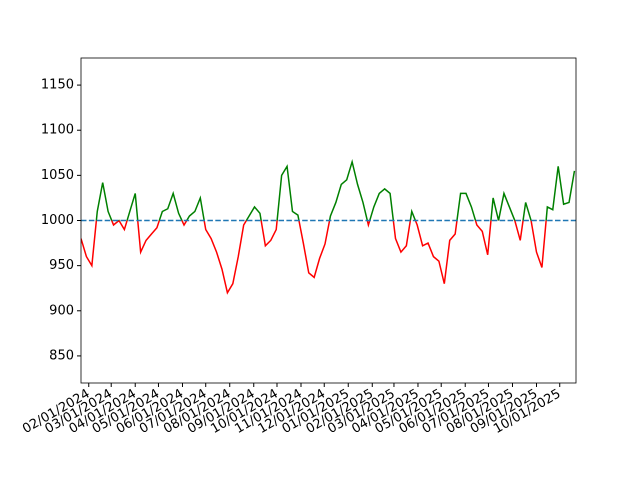  What do you see at coordinates (61, 310) in the screenshot?
I see `y-tick-label: 900` at bounding box center [61, 310].